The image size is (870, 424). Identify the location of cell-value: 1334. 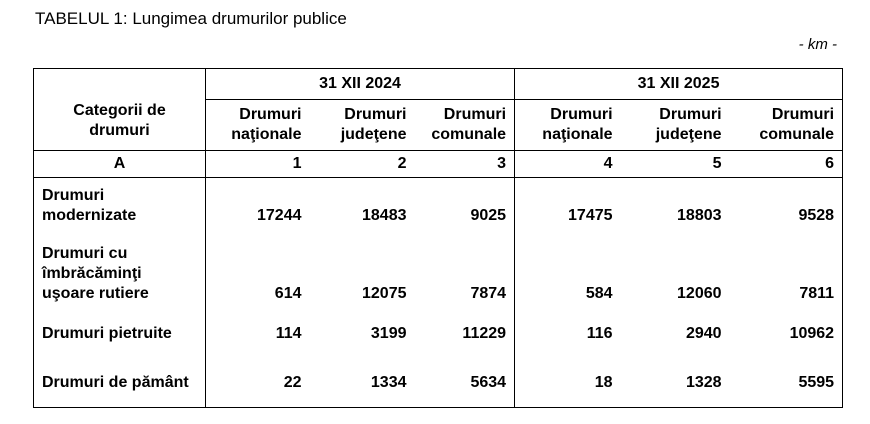
(362, 377).